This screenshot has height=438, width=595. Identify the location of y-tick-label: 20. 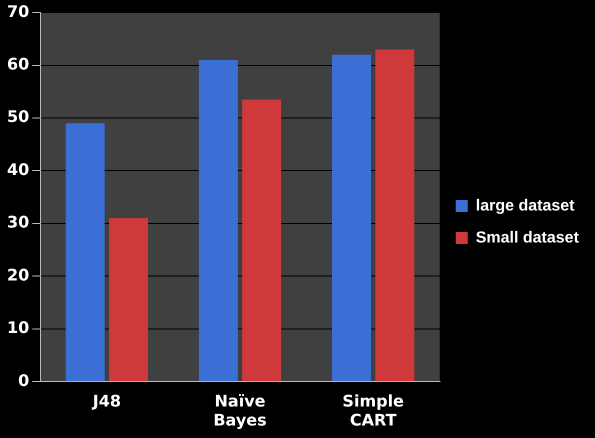
(18, 274).